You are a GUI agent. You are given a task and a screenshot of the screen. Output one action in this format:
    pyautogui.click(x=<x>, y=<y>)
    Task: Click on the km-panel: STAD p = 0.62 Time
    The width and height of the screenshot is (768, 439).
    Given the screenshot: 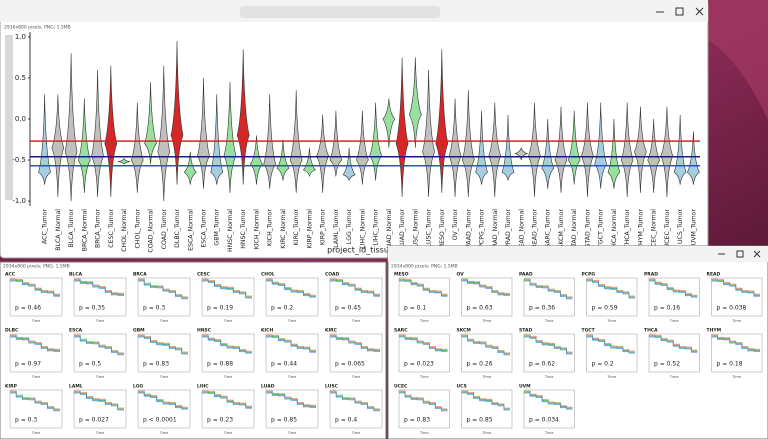 What is the action you would take?
    pyautogui.click(x=547, y=353)
    